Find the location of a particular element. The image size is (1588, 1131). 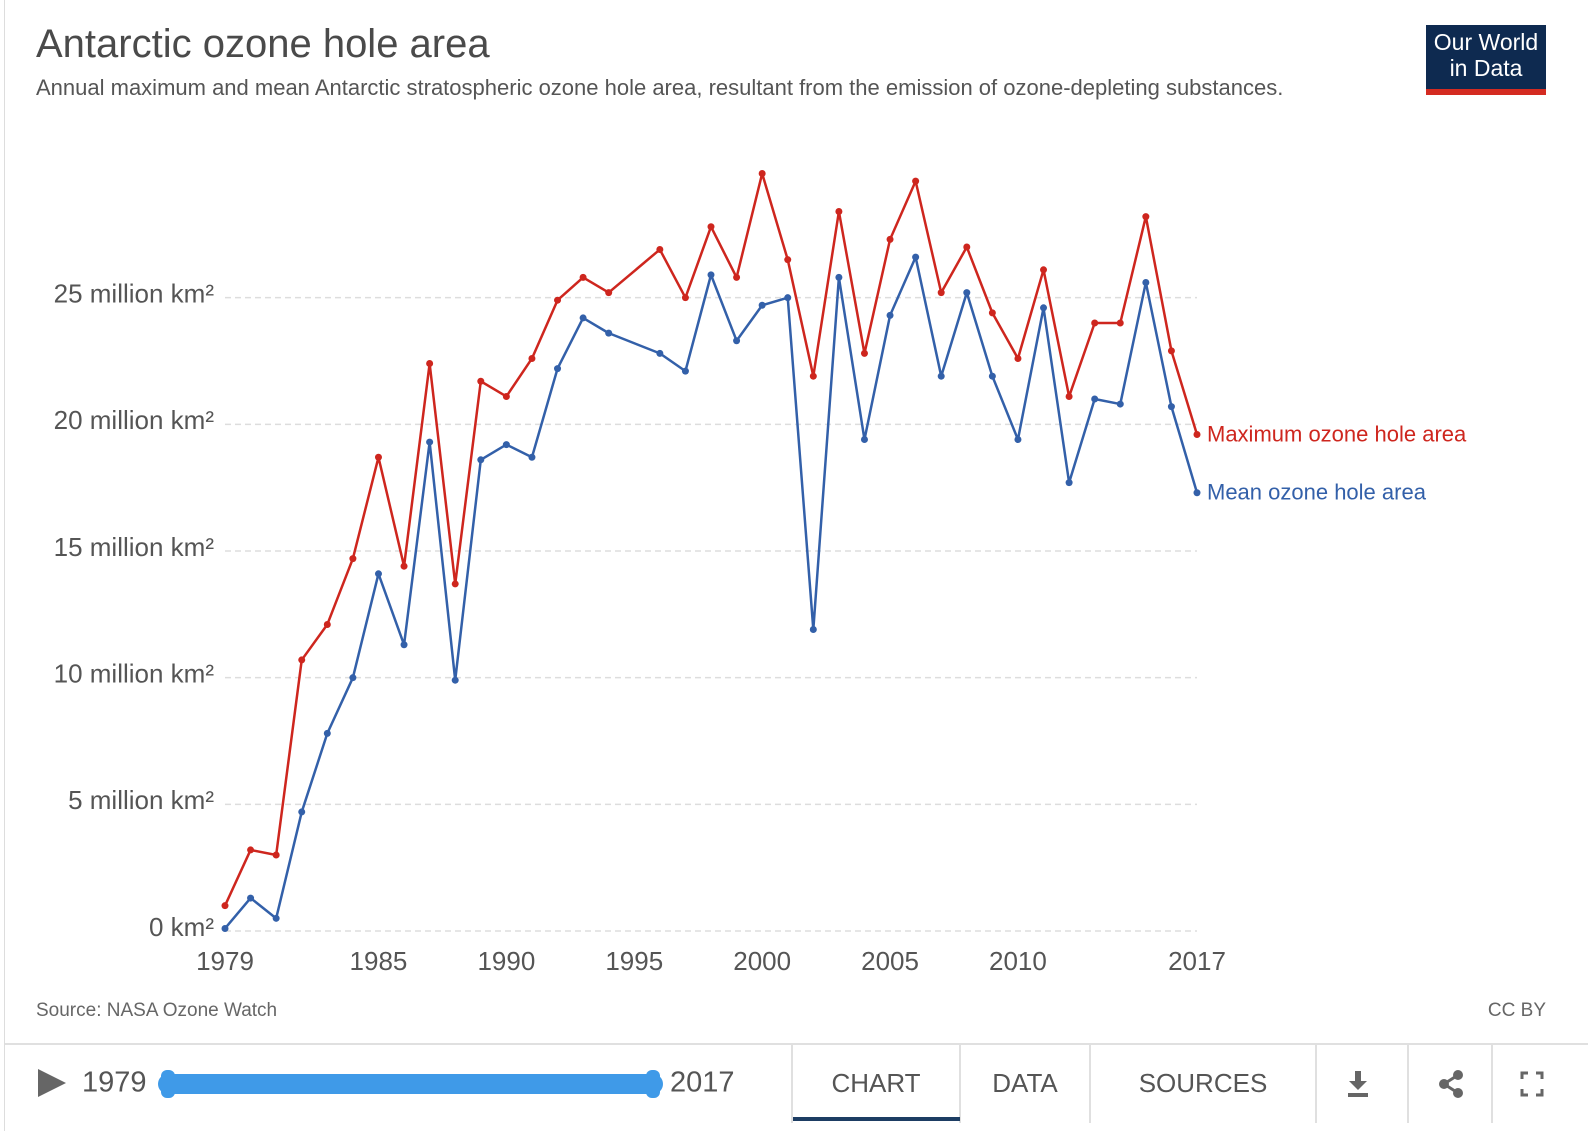

timeline-start: 1979 is located at coordinates (114, 1083).